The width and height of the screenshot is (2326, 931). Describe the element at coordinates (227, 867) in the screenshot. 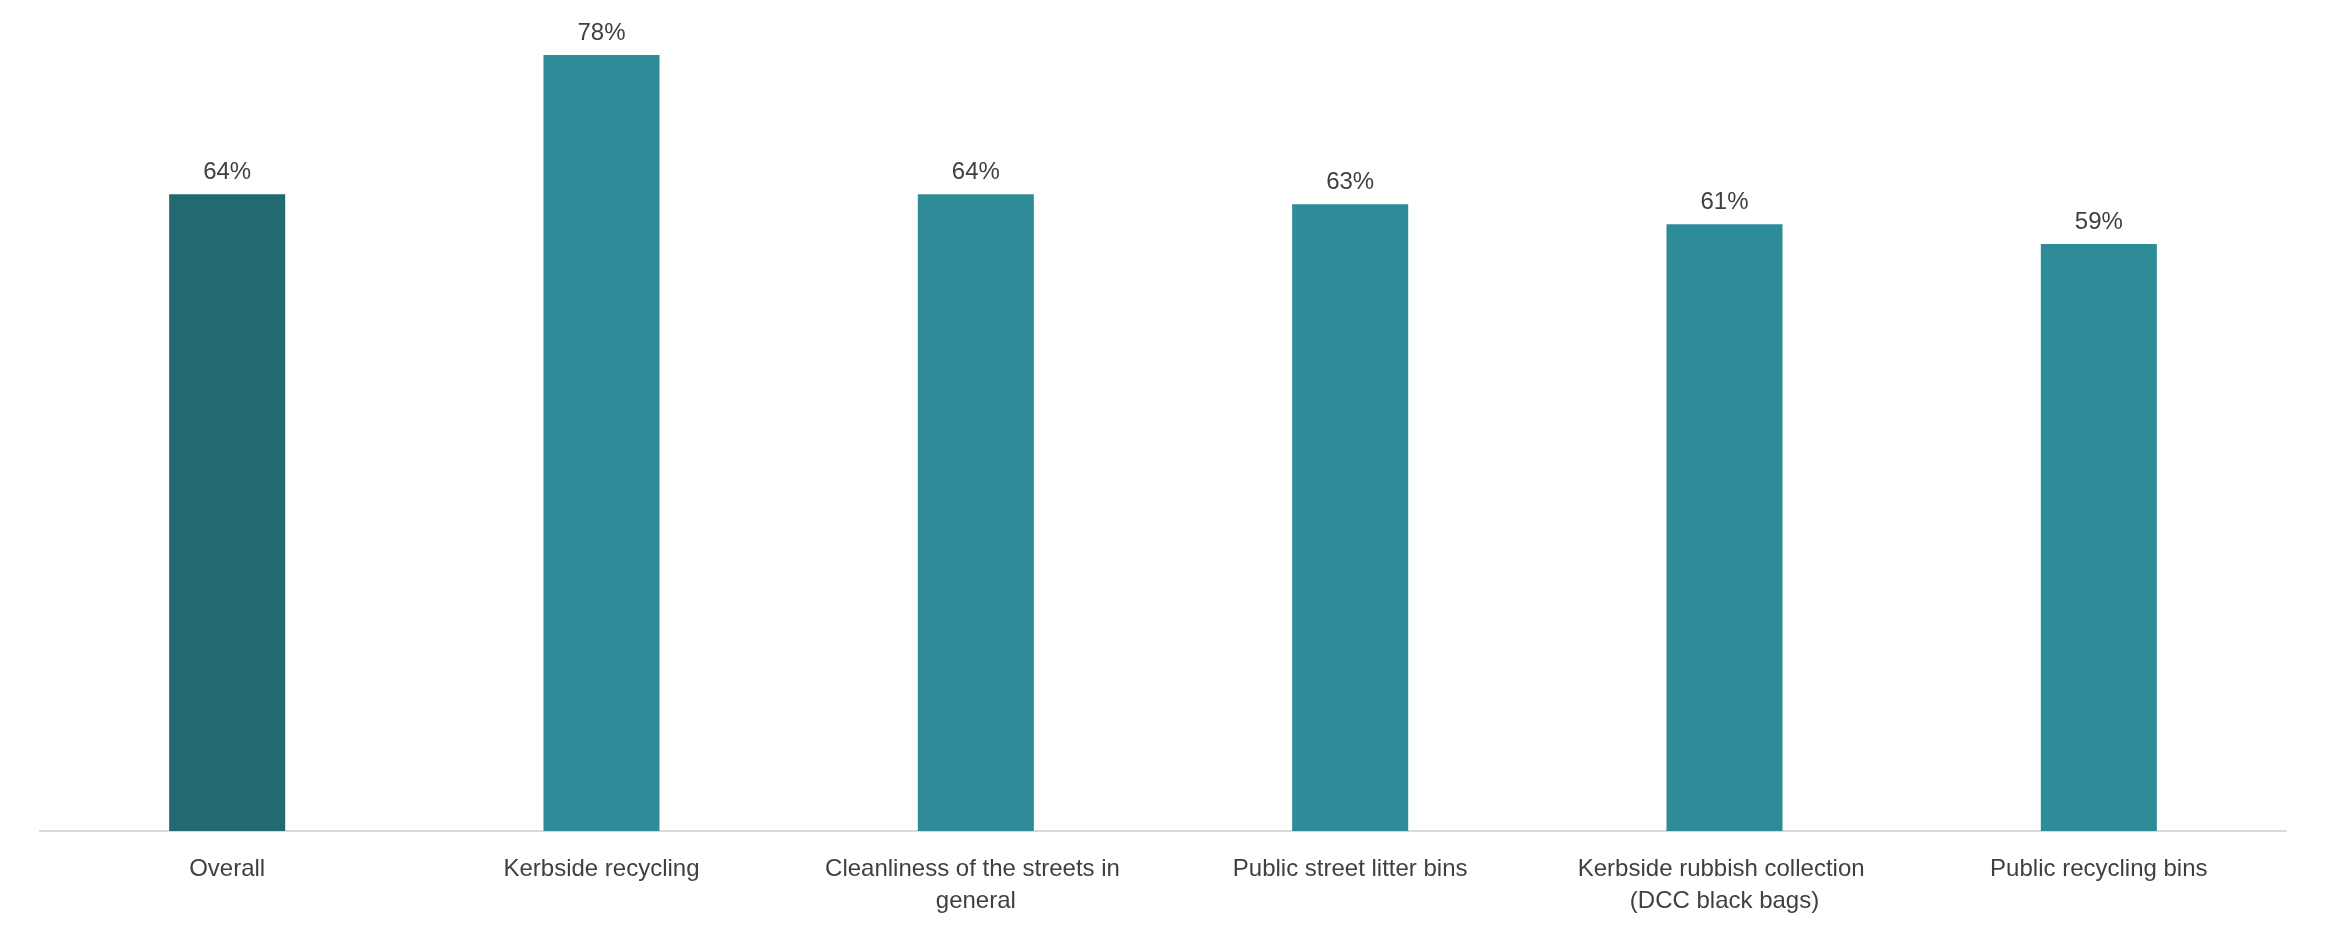

I see `x-tick-label: Overall` at that location.